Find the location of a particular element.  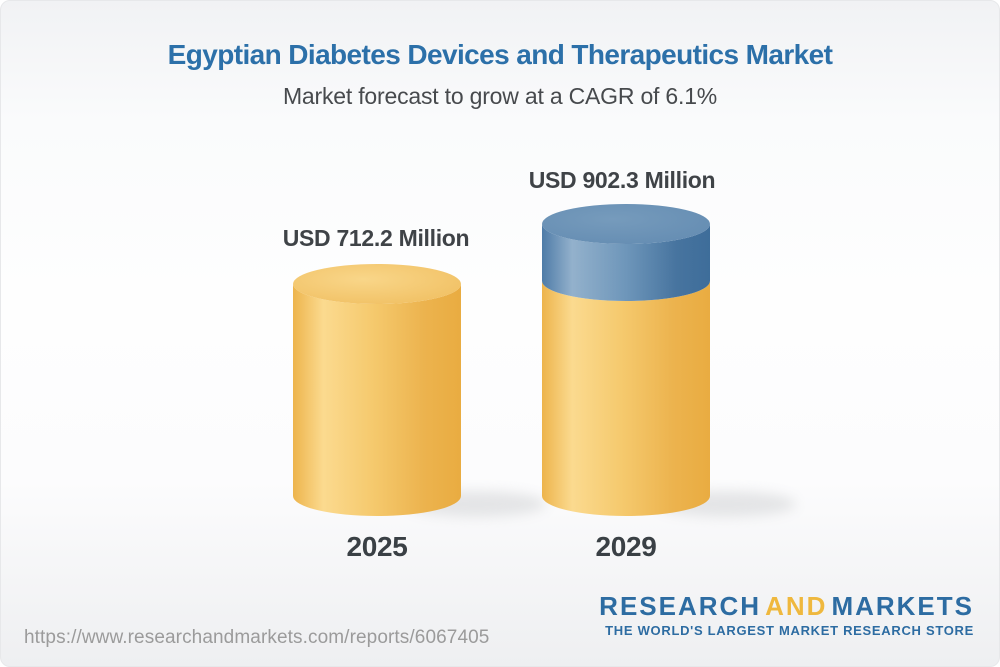

value-label-2029: USD 902.3 Million is located at coordinates (622, 180).